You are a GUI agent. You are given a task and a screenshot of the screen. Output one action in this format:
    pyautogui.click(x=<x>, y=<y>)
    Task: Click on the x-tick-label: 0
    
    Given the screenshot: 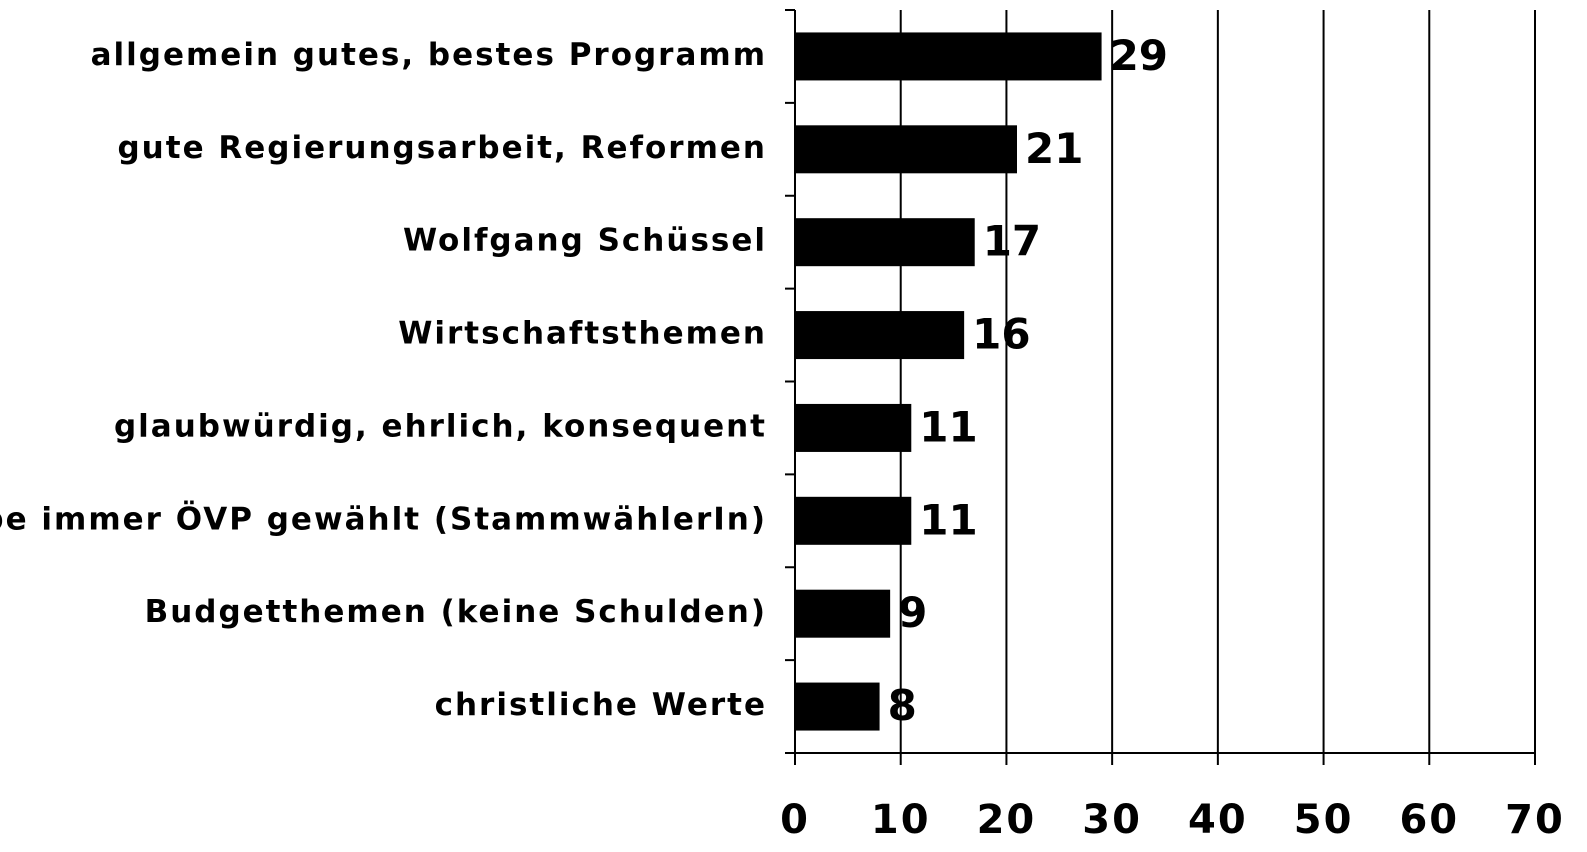 What is the action you would take?
    pyautogui.click(x=795, y=820)
    